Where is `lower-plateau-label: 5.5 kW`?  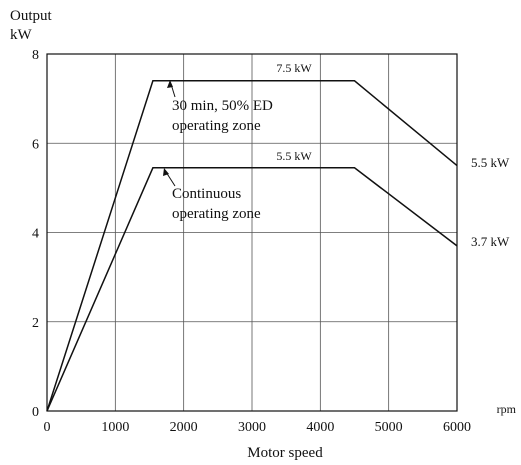 lower-plateau-label: 5.5 kW is located at coordinates (294, 156).